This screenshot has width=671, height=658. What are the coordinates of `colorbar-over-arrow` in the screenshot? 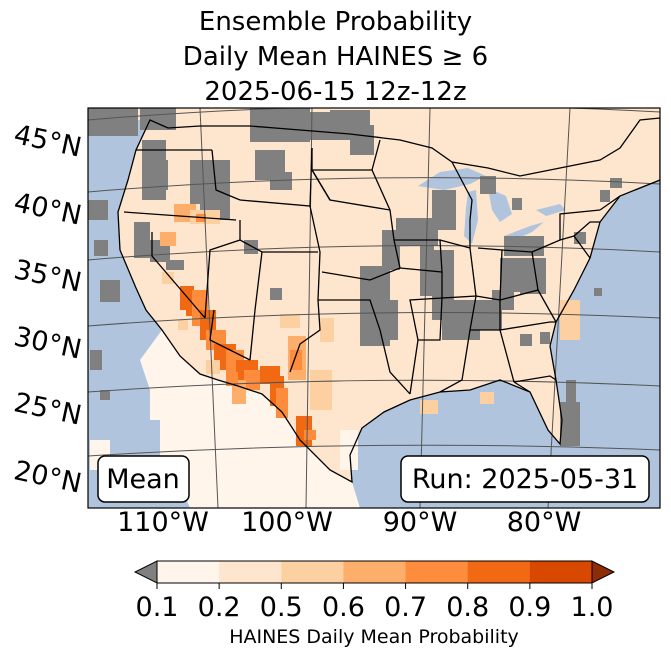 It's located at (603, 572).